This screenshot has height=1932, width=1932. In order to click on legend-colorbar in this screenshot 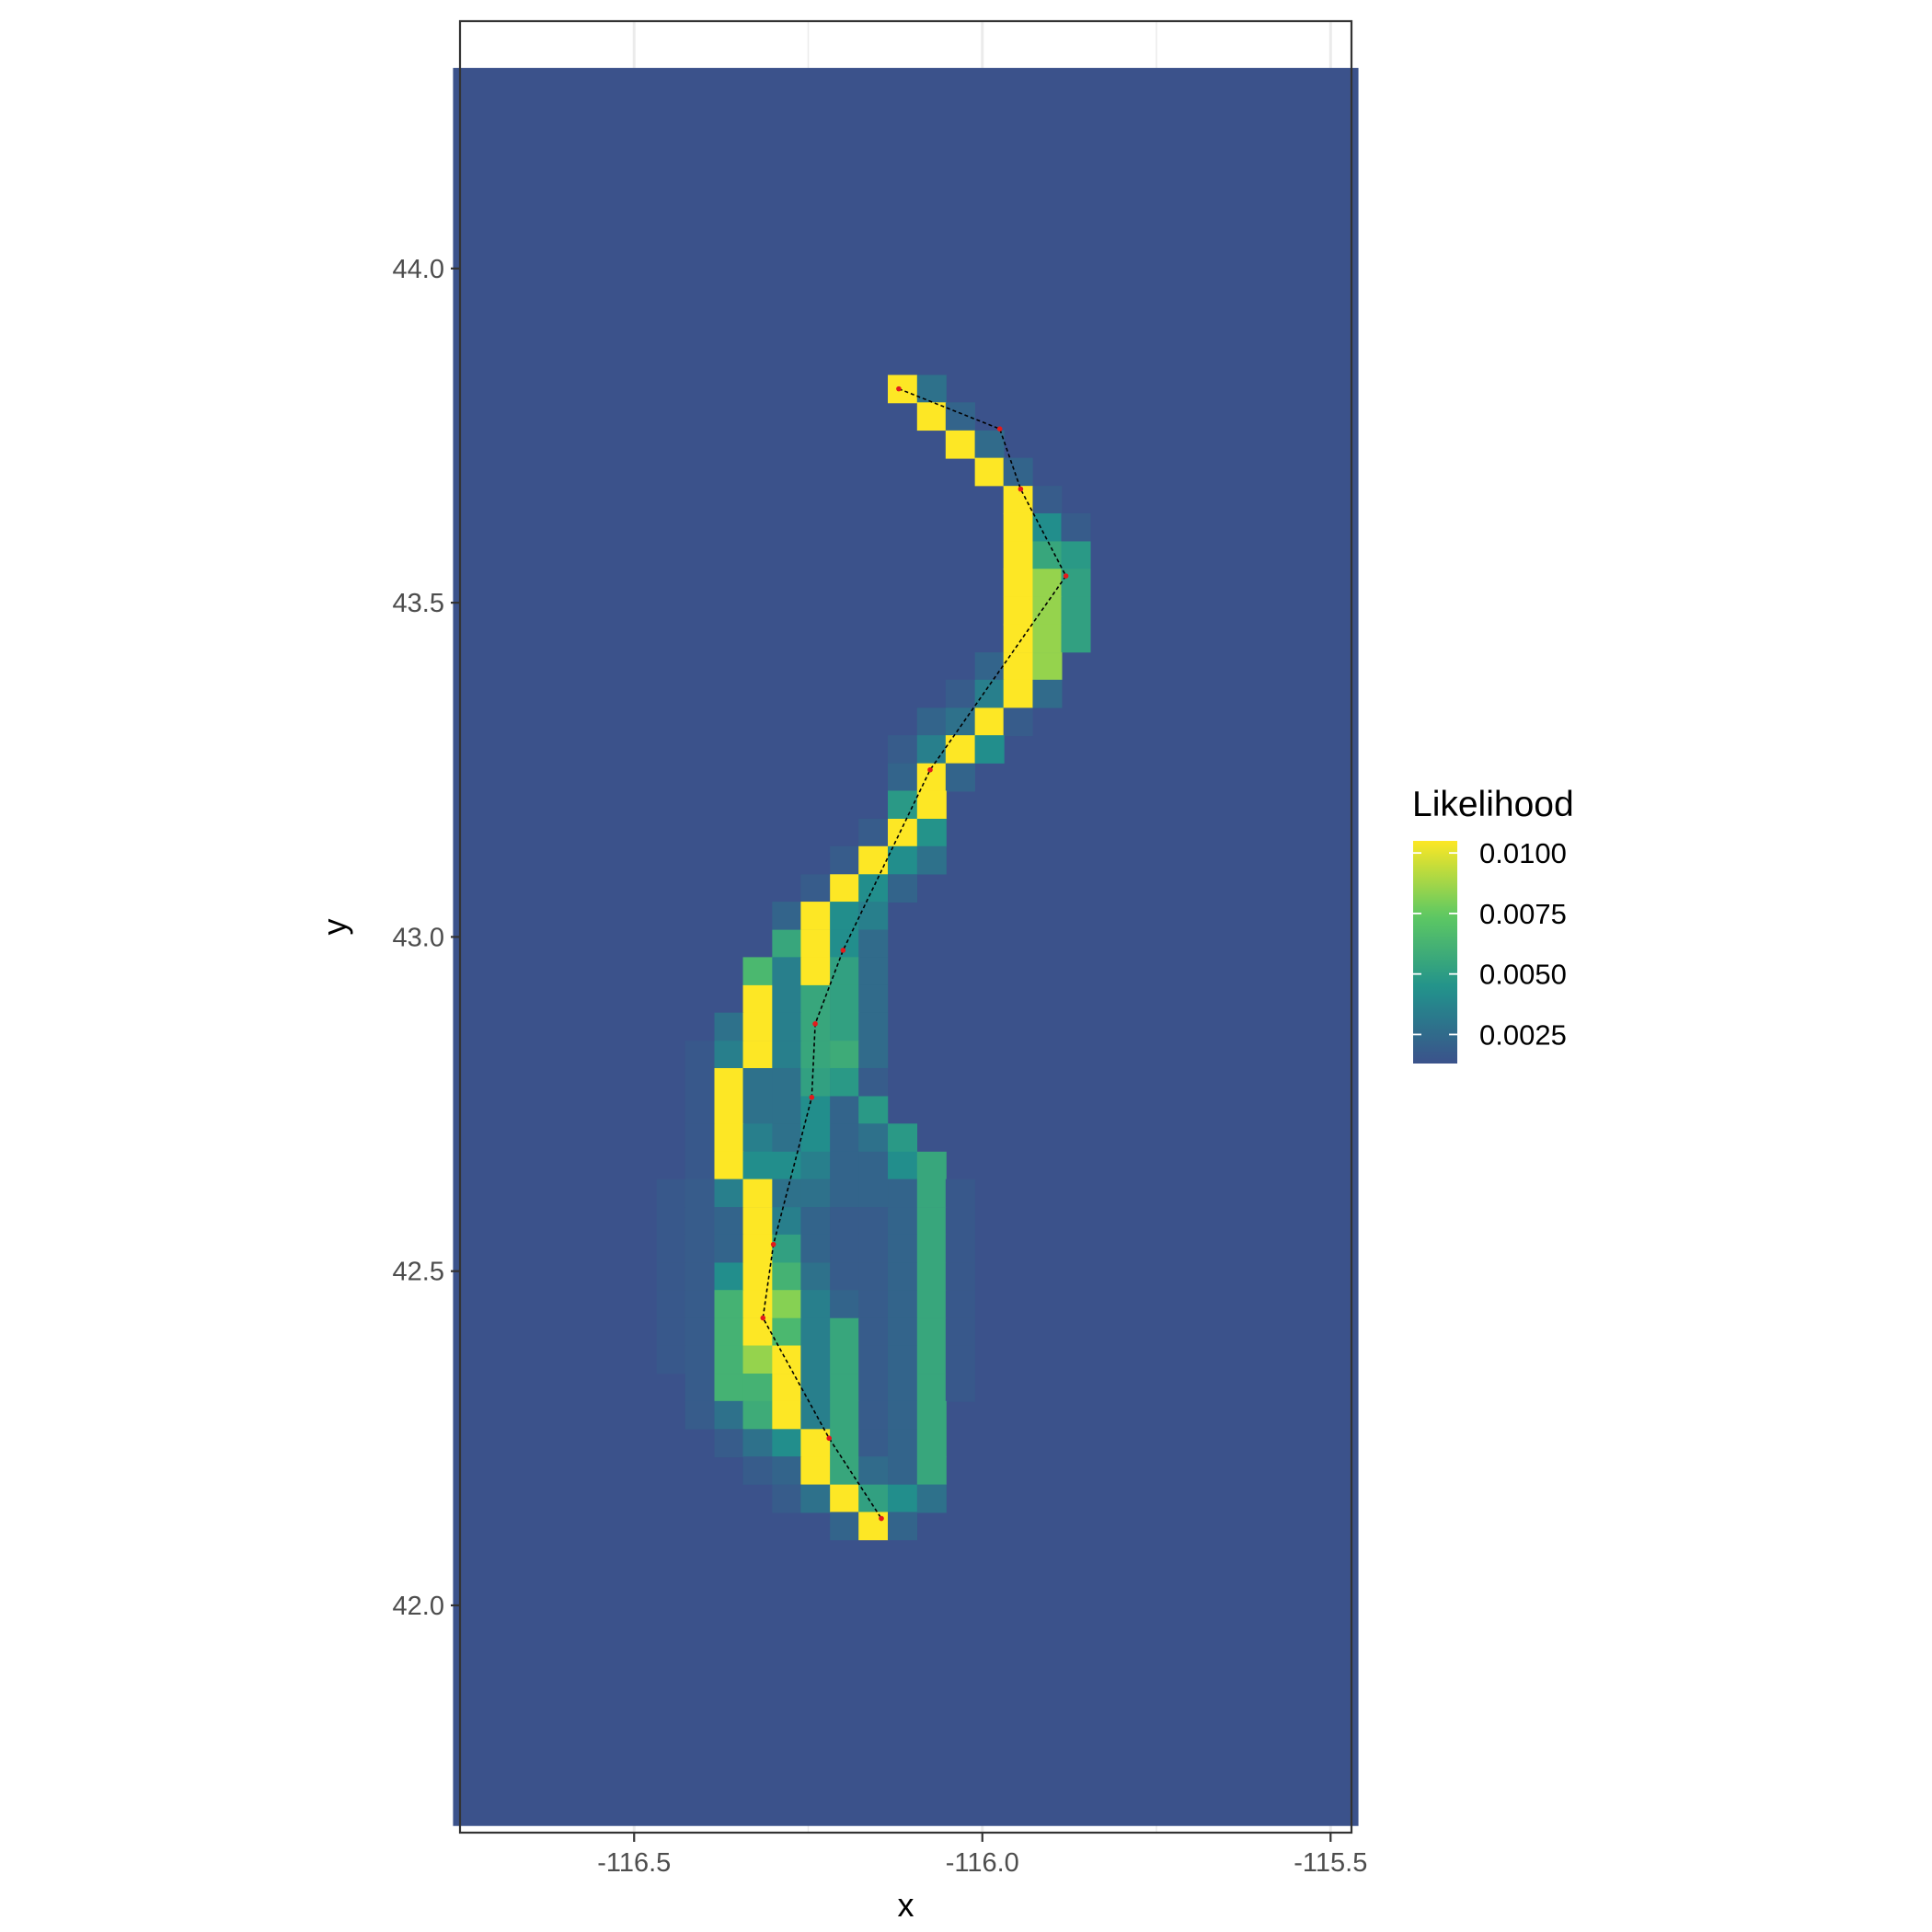, I will do `click(1435, 952)`.